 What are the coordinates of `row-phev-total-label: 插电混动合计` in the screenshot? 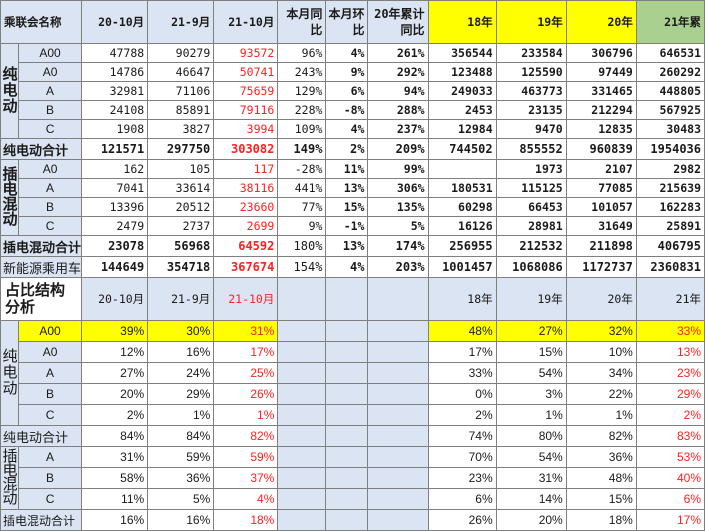 It's located at (41, 246).